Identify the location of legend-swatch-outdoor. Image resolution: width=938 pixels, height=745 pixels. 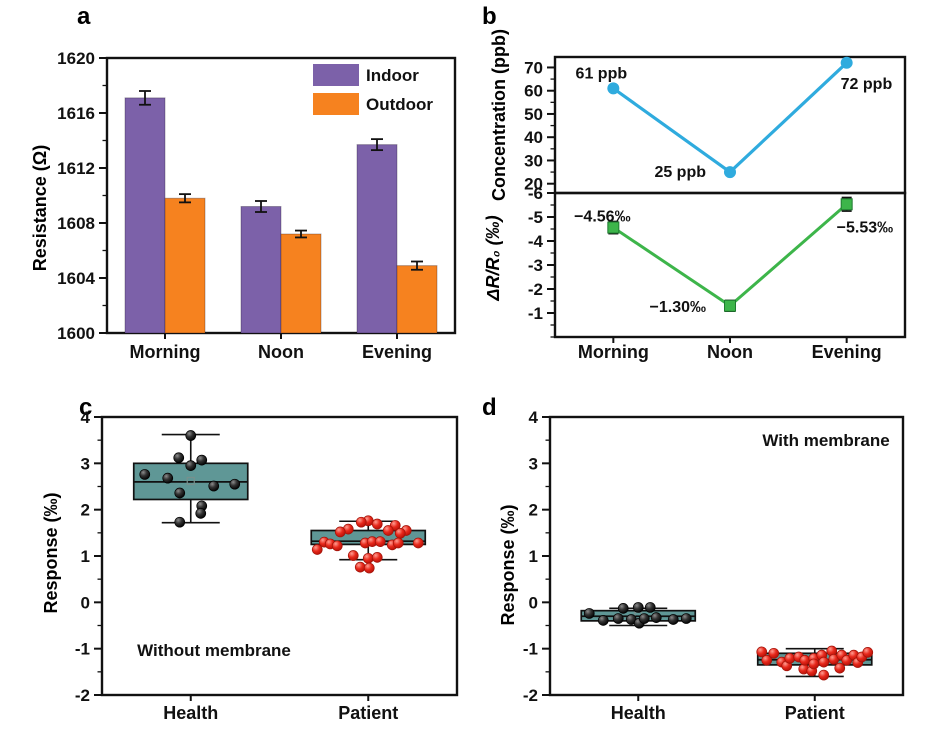
(336, 104).